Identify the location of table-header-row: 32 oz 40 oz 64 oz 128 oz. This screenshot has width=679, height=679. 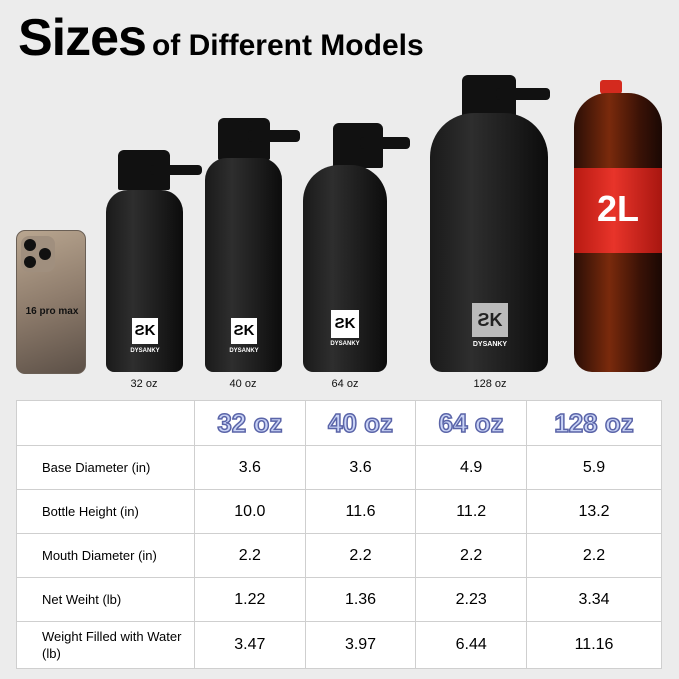
(339, 423).